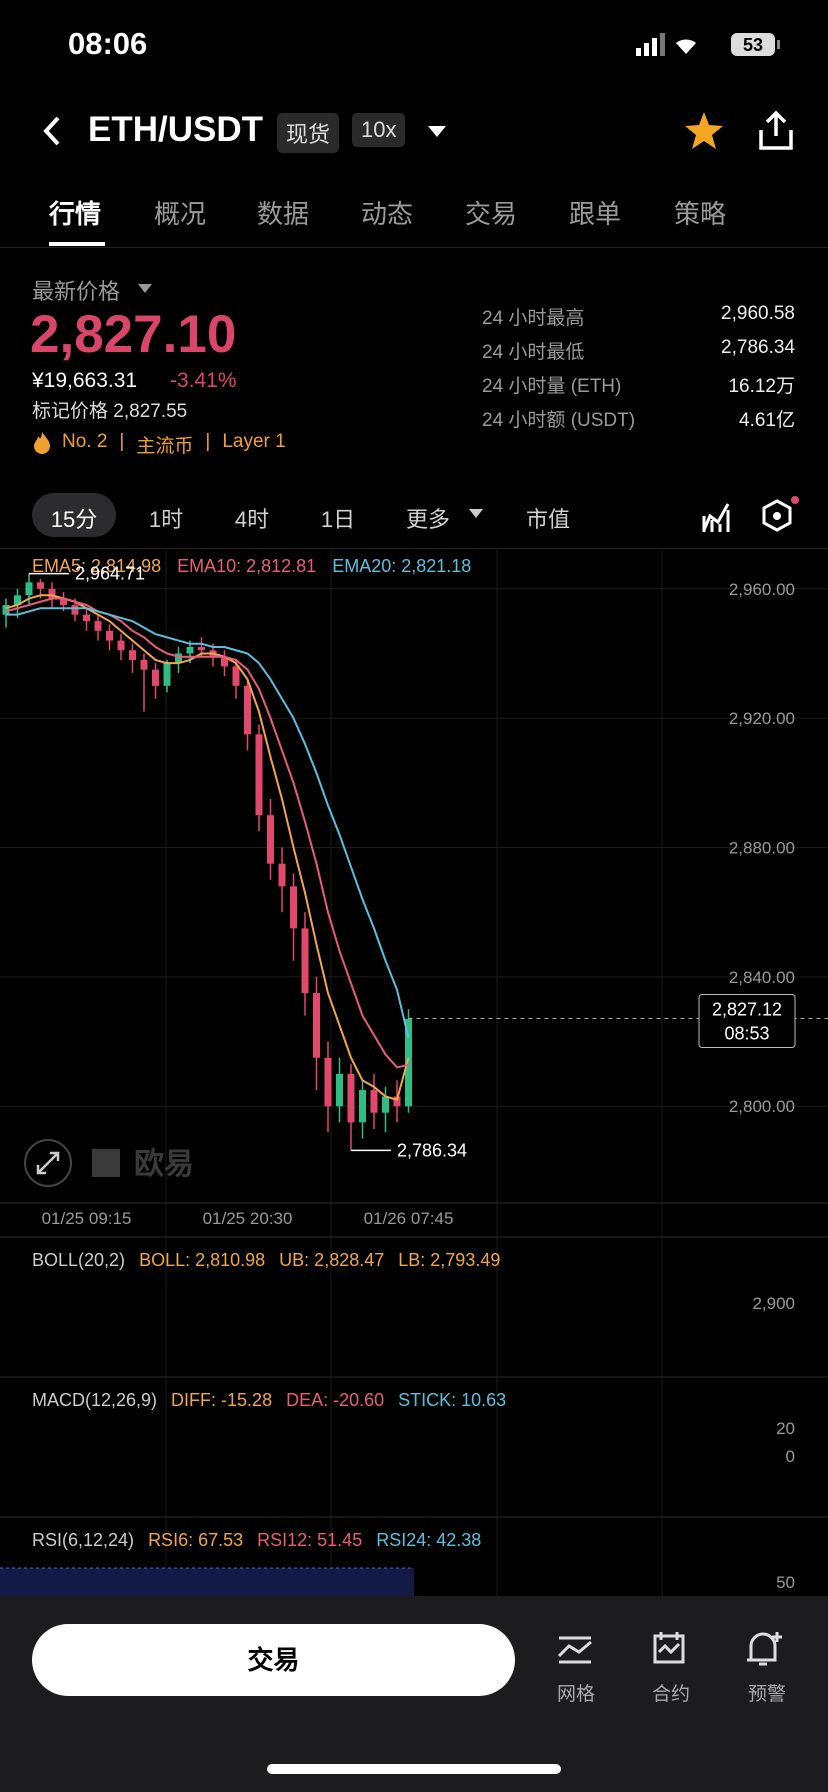 Image resolution: width=828 pixels, height=1792 pixels. Describe the element at coordinates (762, 718) in the screenshot. I see `y-tick-label: 2,920.00` at that location.